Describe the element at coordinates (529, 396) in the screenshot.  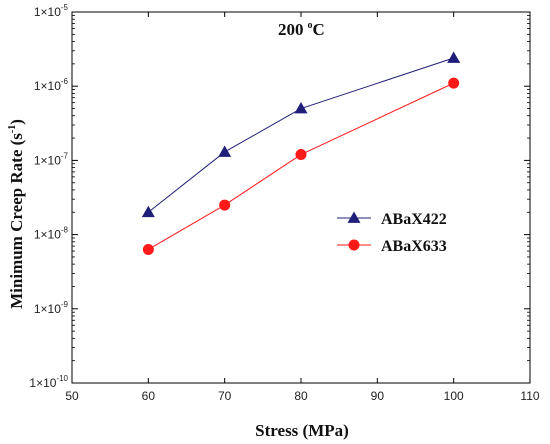
I see `x-tick-label: 110` at that location.